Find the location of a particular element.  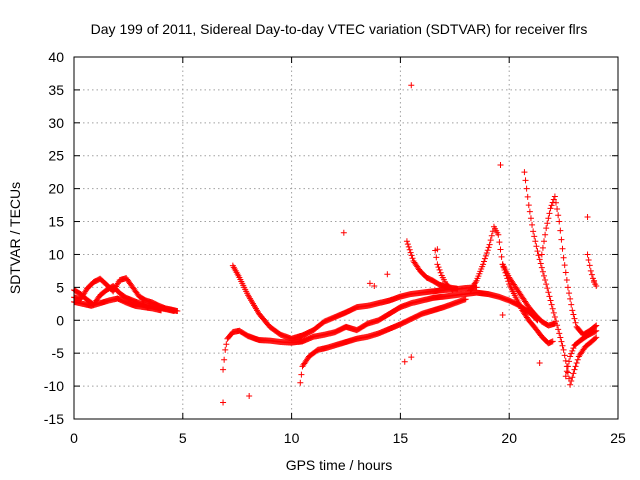

x-tick-label: 10 is located at coordinates (292, 438).